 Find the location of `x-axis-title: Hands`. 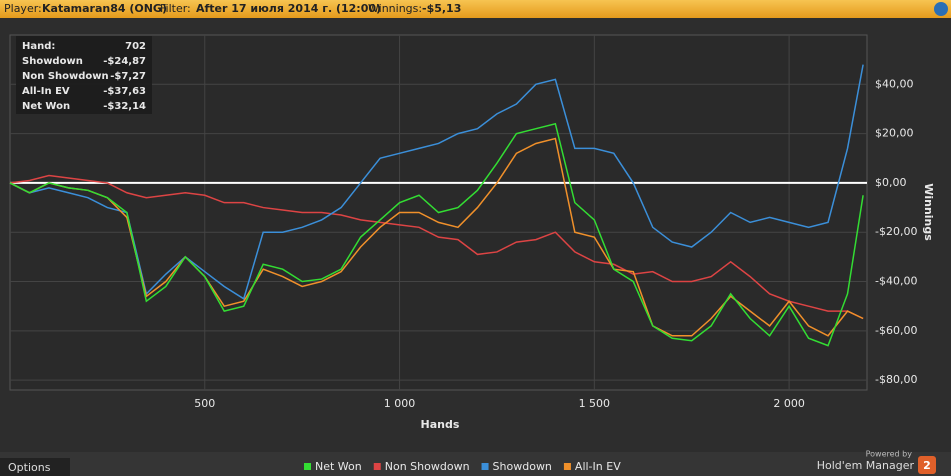

x-axis-title: Hands is located at coordinates (440, 424).